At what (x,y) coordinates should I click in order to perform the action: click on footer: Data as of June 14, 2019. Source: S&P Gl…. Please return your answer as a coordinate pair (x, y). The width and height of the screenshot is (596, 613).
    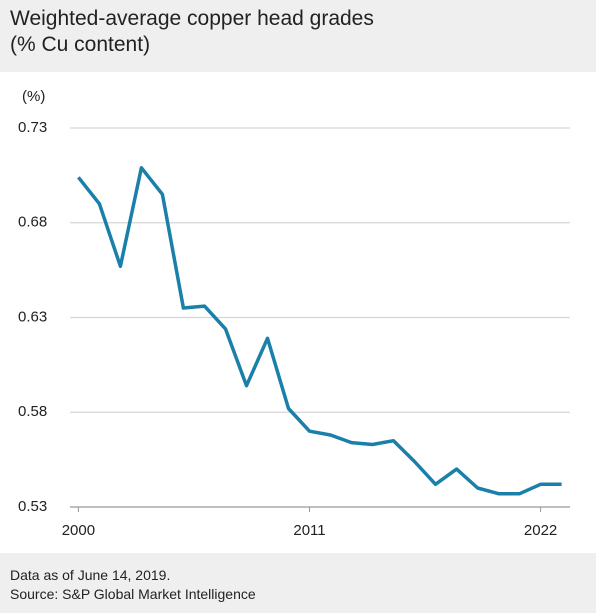
    Looking at the image, I should click on (133, 585).